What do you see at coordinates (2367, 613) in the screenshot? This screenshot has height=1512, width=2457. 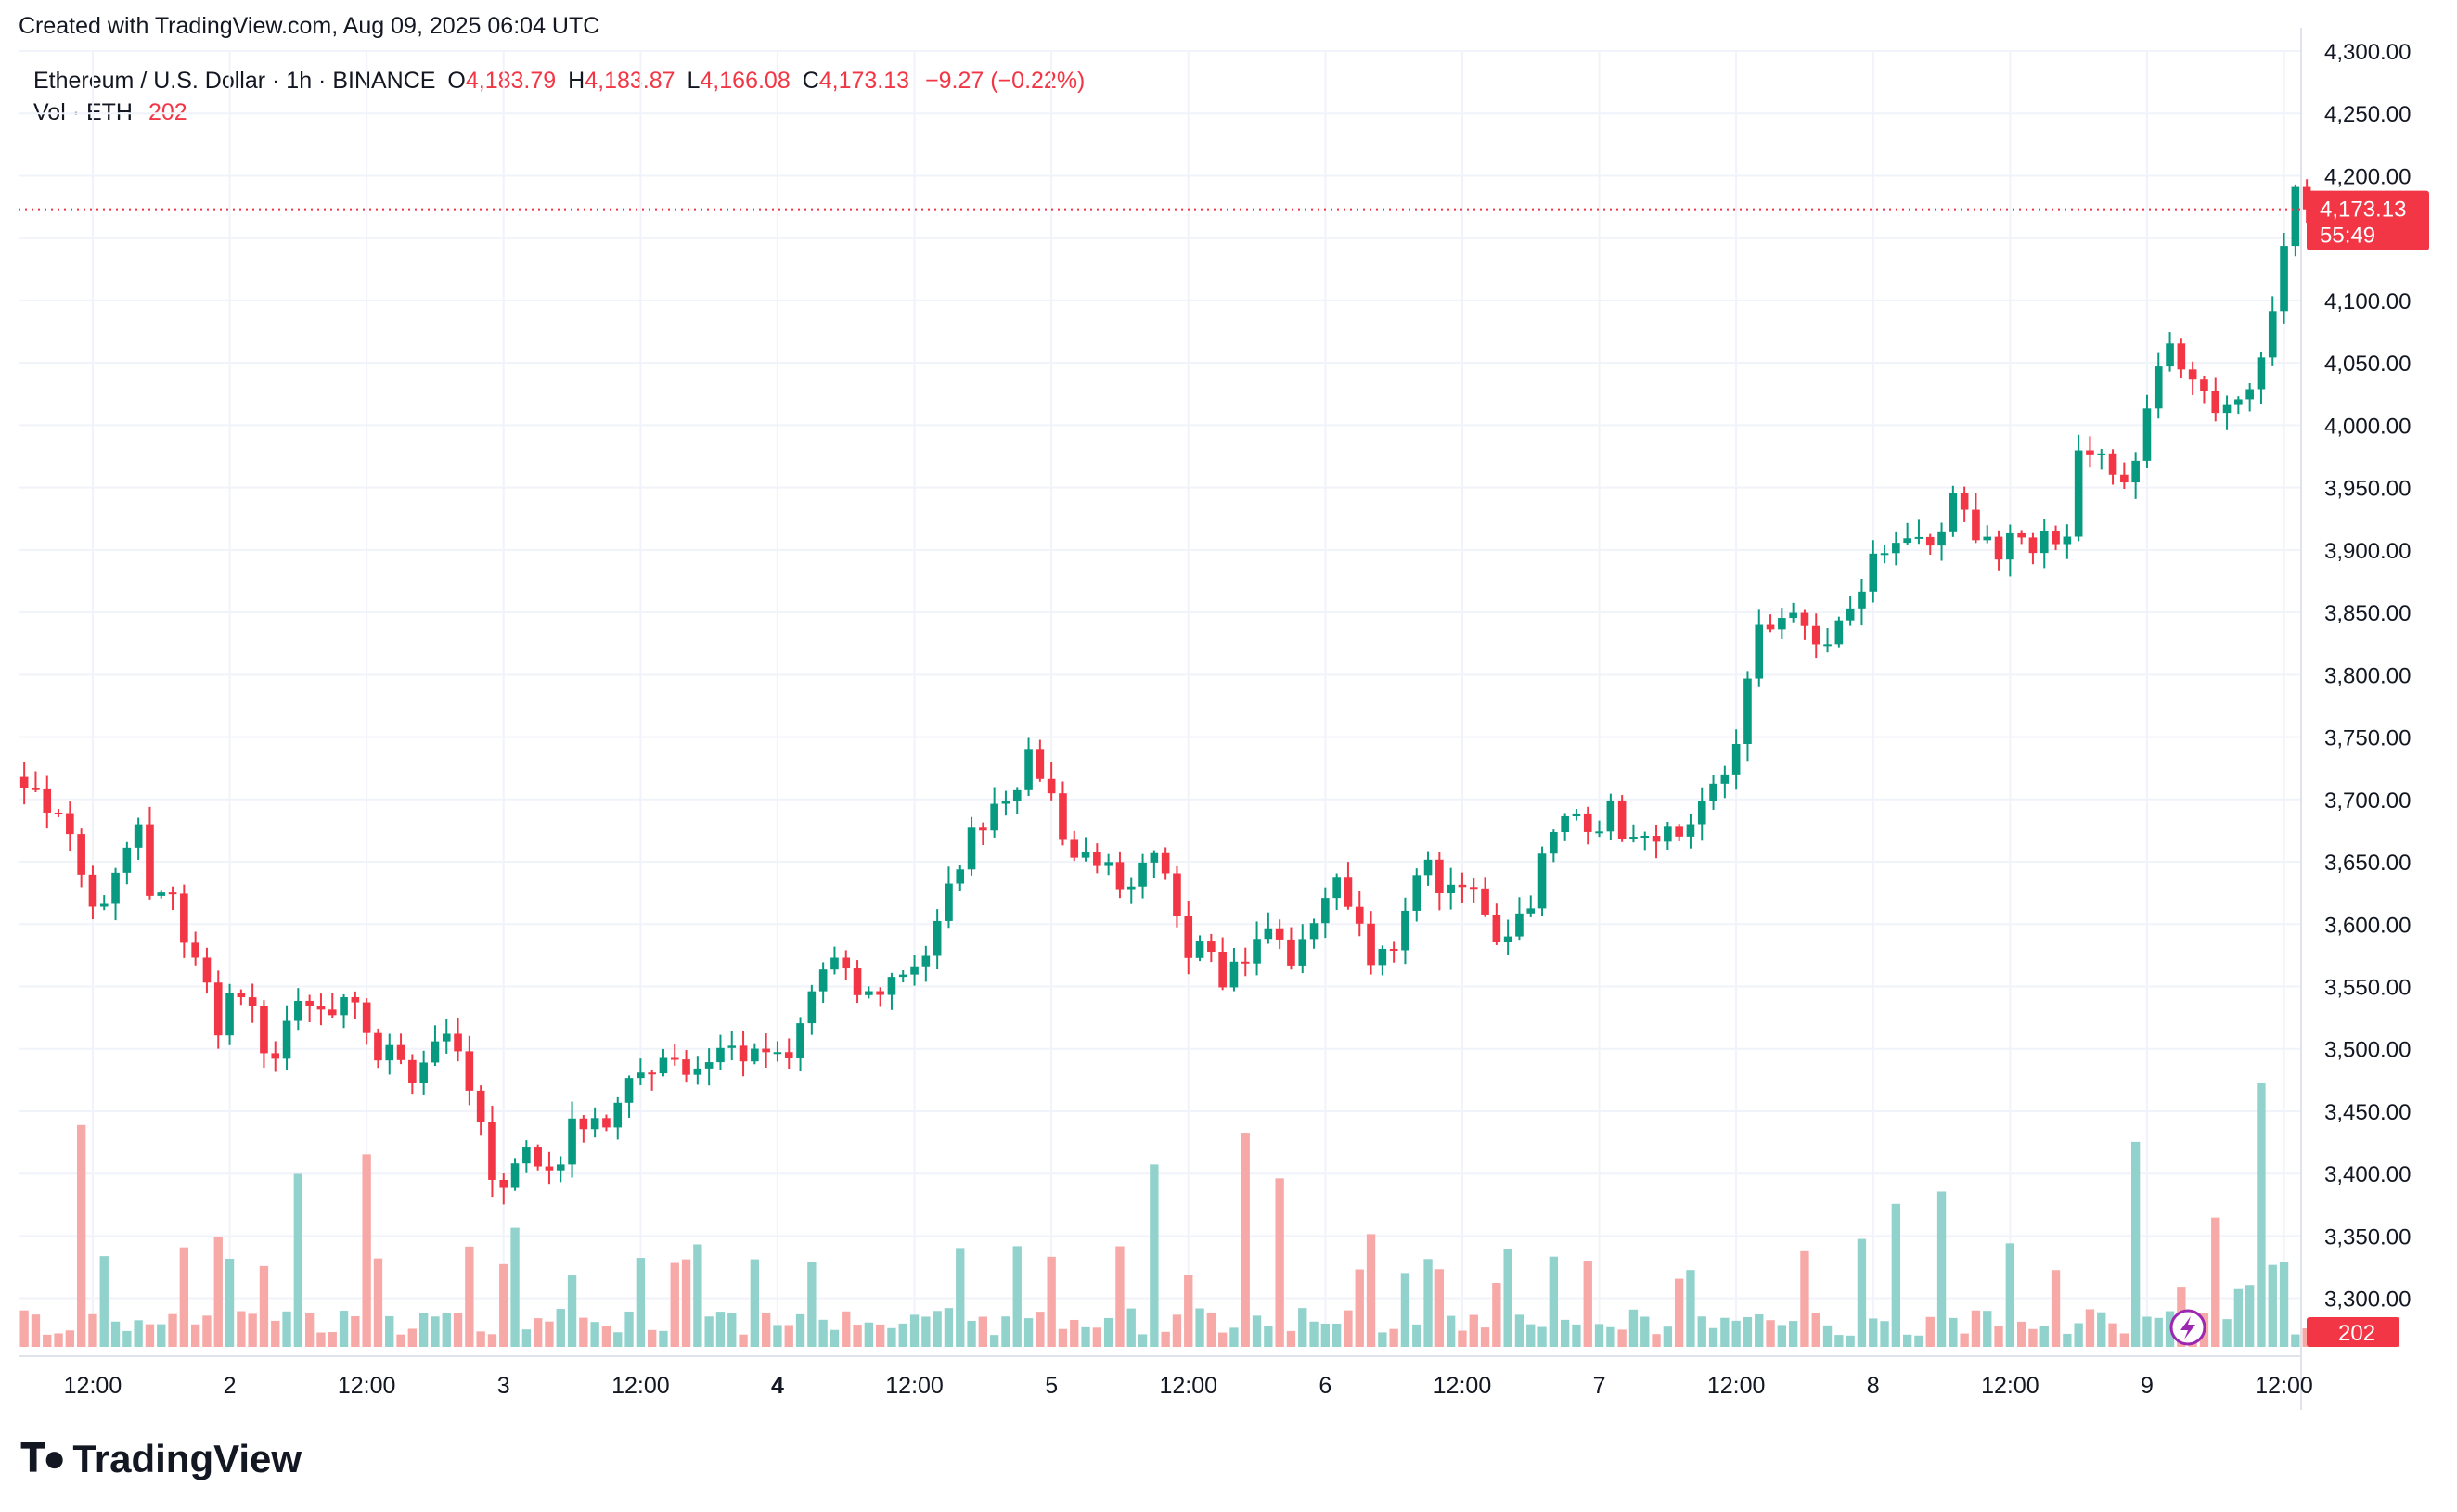 I see `price-tick-label: 3,850.00` at bounding box center [2367, 613].